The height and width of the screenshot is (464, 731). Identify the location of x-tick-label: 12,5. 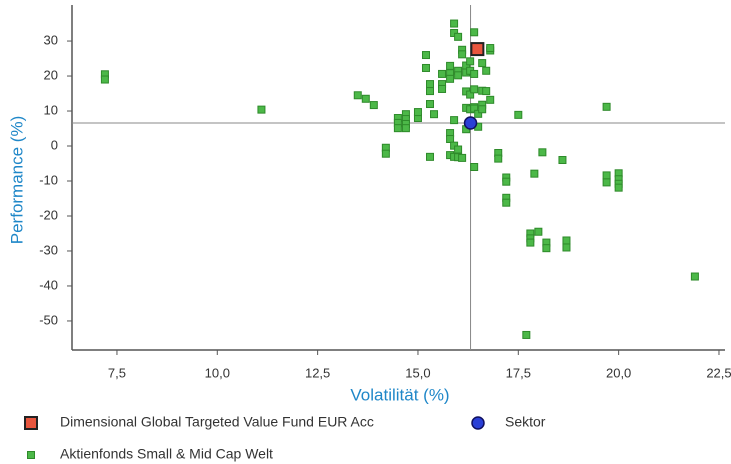
(317, 372).